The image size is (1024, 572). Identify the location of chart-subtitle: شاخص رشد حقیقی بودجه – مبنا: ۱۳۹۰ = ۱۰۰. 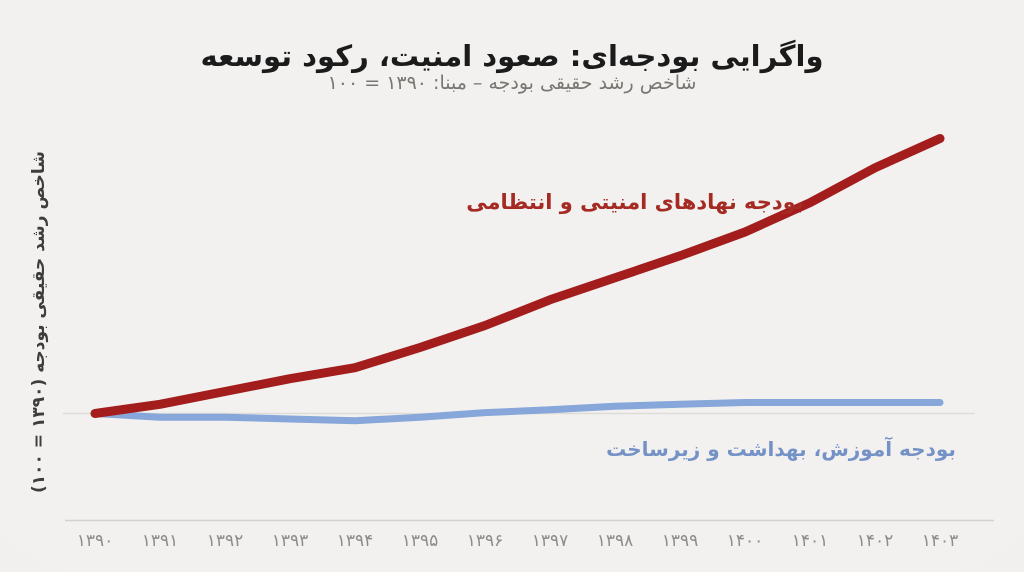
(512, 83).